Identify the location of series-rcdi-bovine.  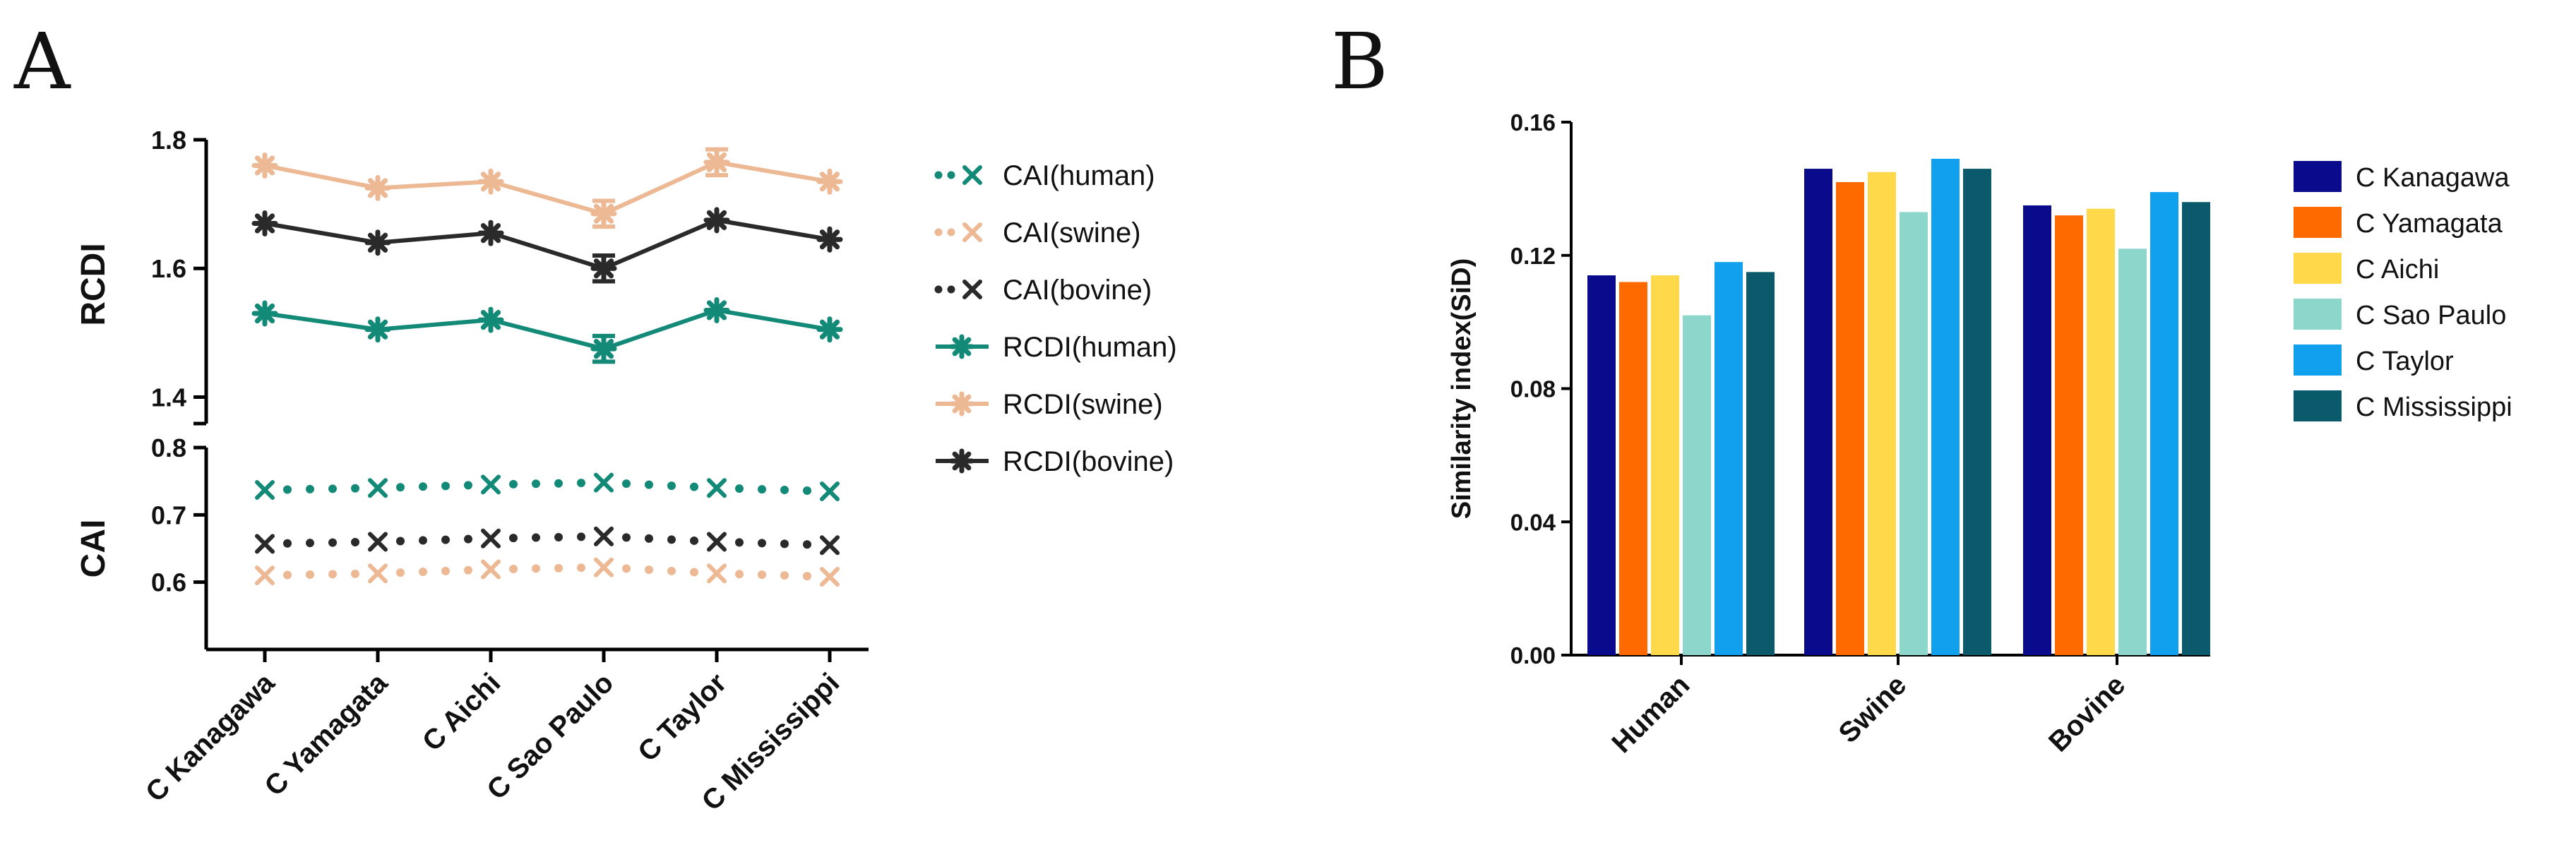
(547, 246).